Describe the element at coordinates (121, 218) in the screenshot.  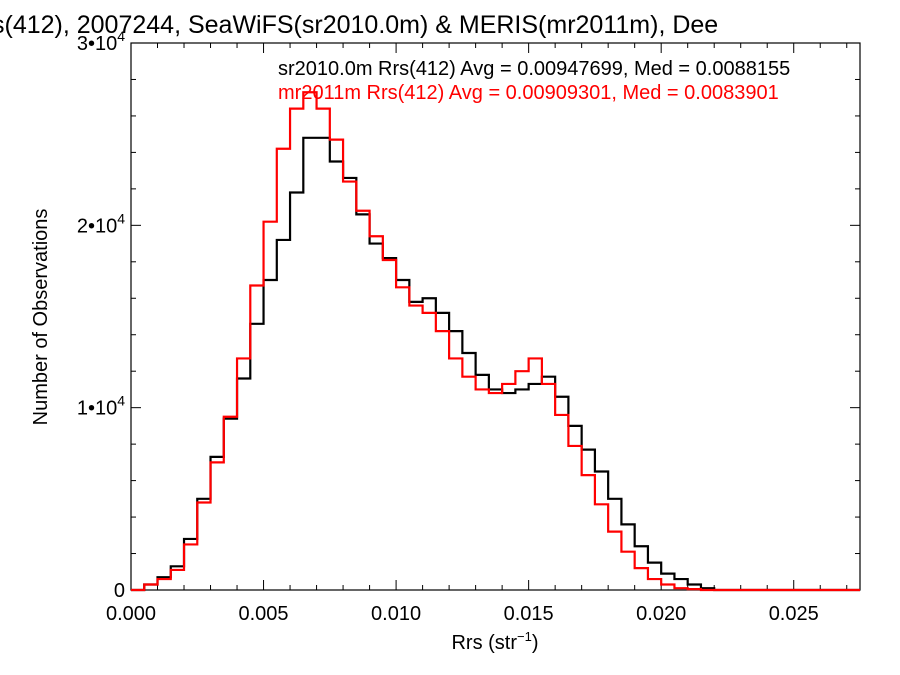
I see `y-tick-exponent-2: 4` at that location.